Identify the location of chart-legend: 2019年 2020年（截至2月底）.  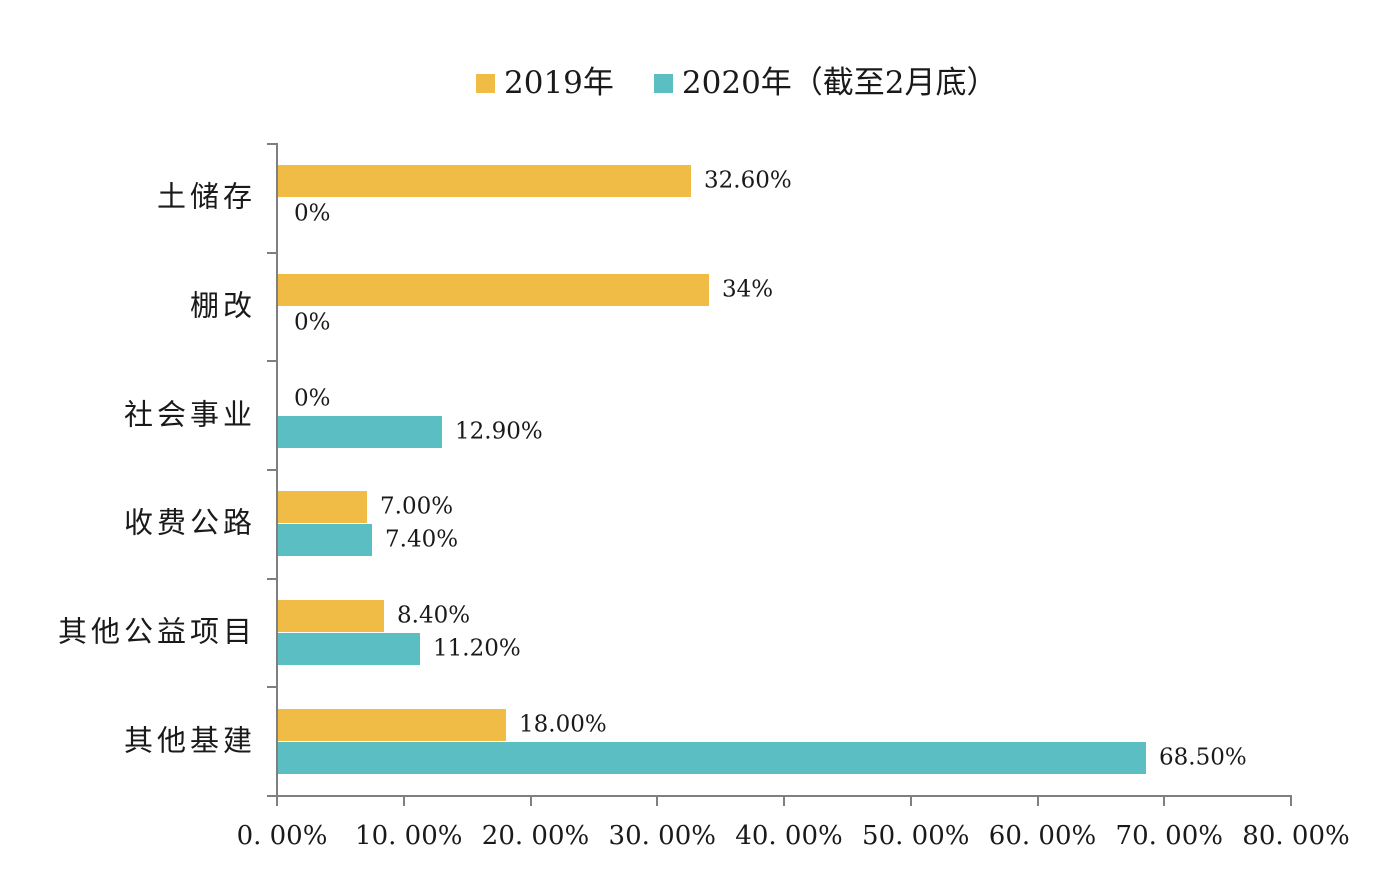
(737, 83).